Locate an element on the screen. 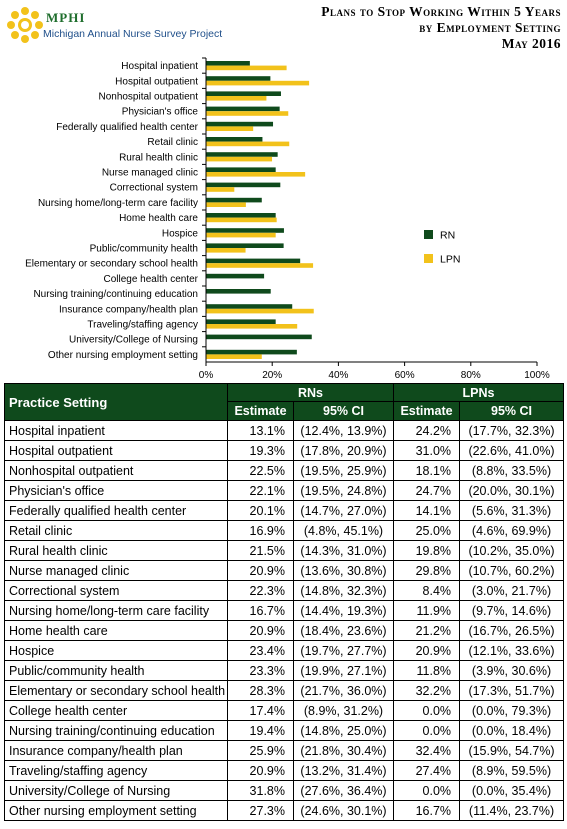 Image resolution: width=567 pixels, height=829 pixels. category-label: Other nursing employment setting is located at coordinates (123, 355).